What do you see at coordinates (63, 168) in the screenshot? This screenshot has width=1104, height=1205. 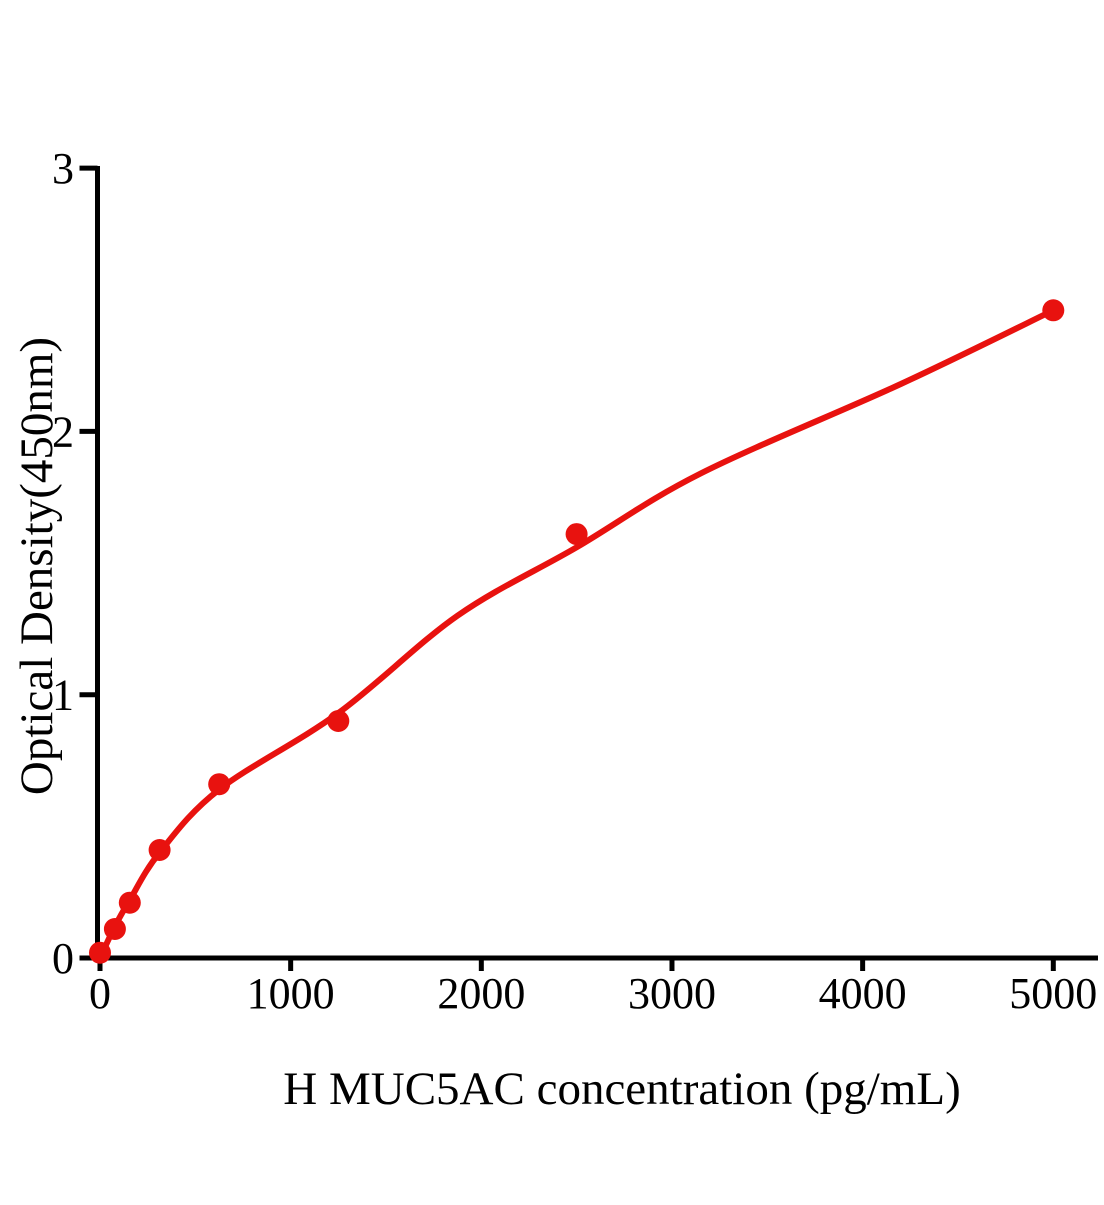 I see `y-tick-label: 3` at bounding box center [63, 168].